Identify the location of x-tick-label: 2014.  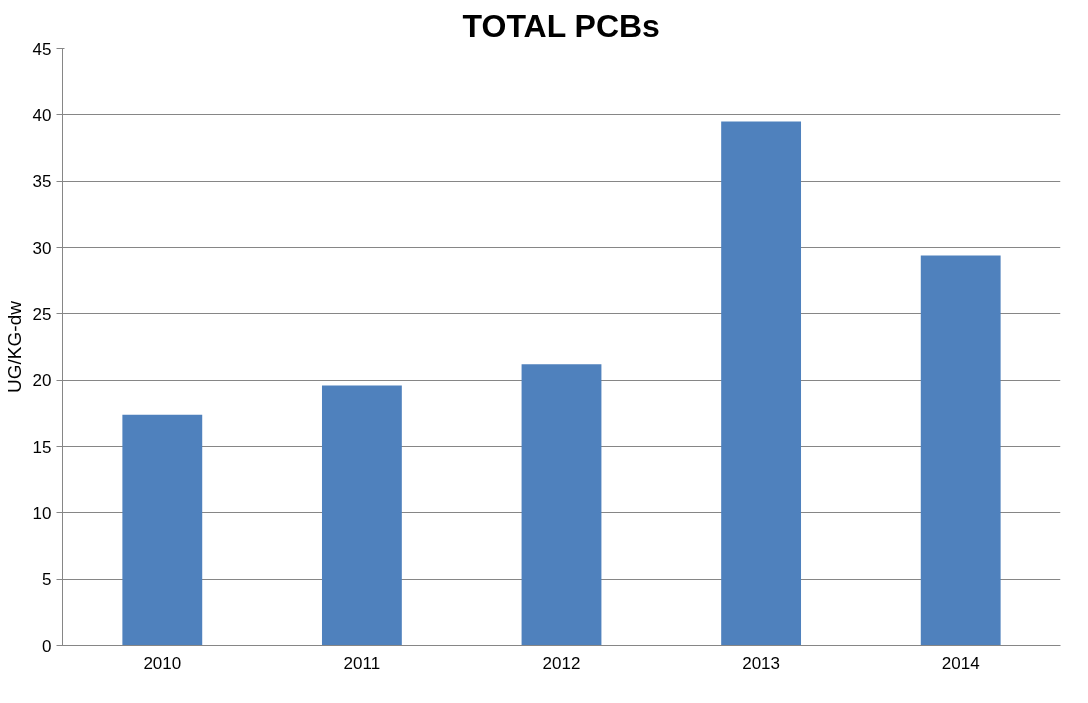
(960, 663).